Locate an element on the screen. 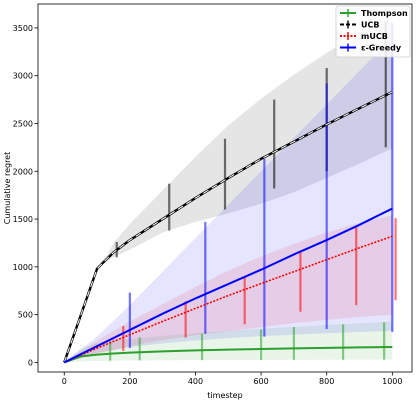  x-tick-label: 400 is located at coordinates (195, 381).